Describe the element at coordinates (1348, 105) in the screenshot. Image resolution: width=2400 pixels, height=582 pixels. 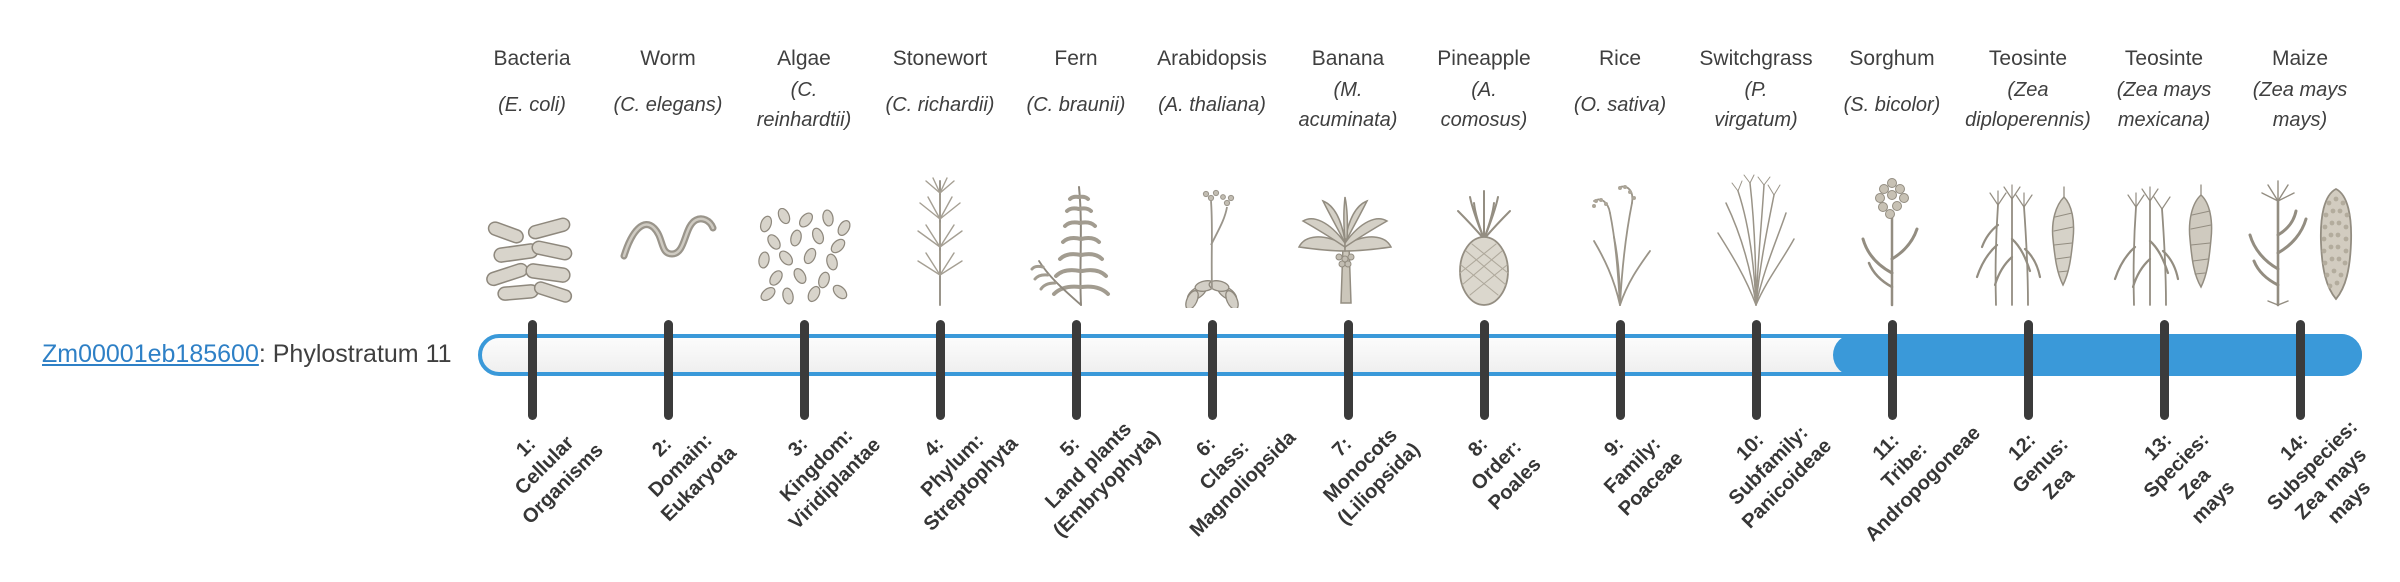
I see `organism-latin-name: (M. acuminata)` at that location.